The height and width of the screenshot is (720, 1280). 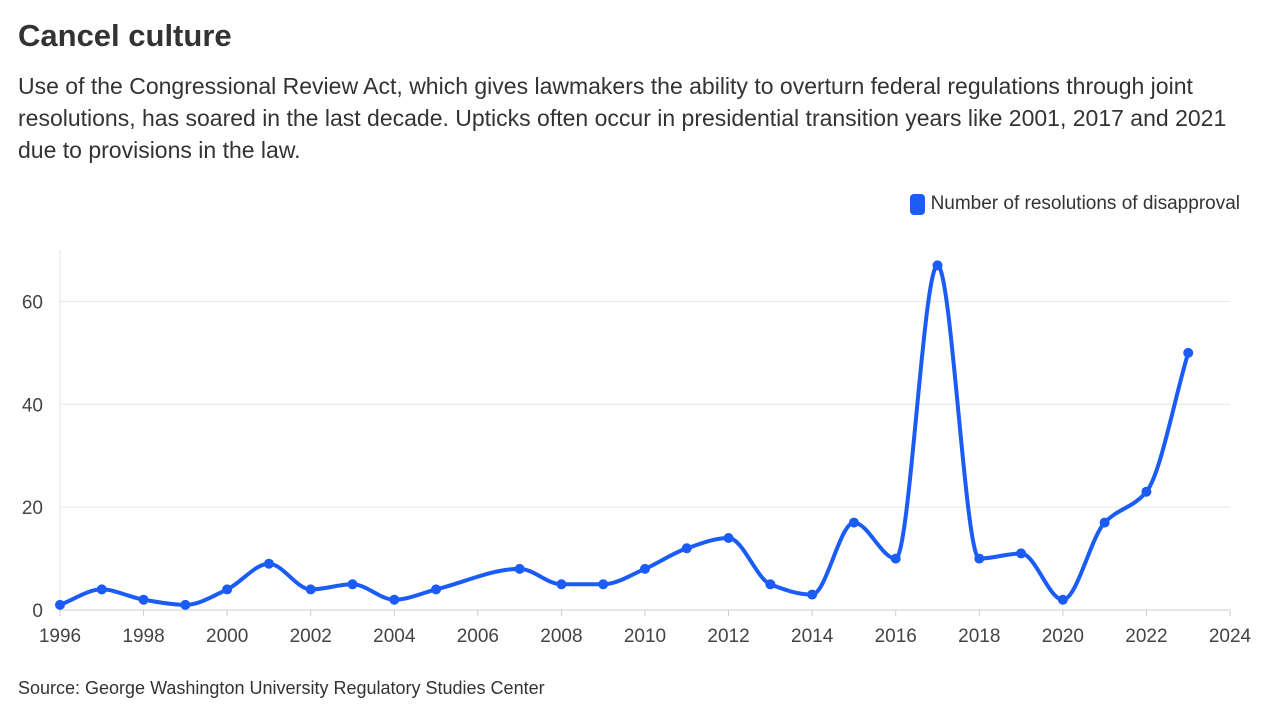 What do you see at coordinates (979, 558) in the screenshot?
I see `data-point-2018` at bounding box center [979, 558].